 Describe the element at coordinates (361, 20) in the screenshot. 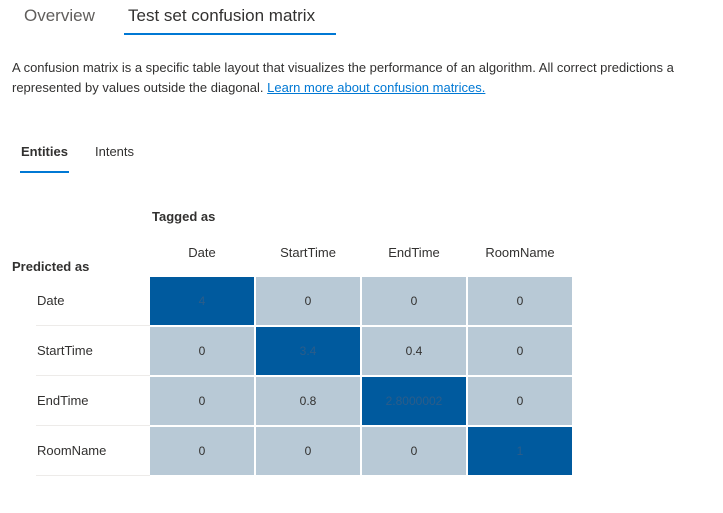

I see `top-tab-bar: Overview Test set confusion matrix` at that location.